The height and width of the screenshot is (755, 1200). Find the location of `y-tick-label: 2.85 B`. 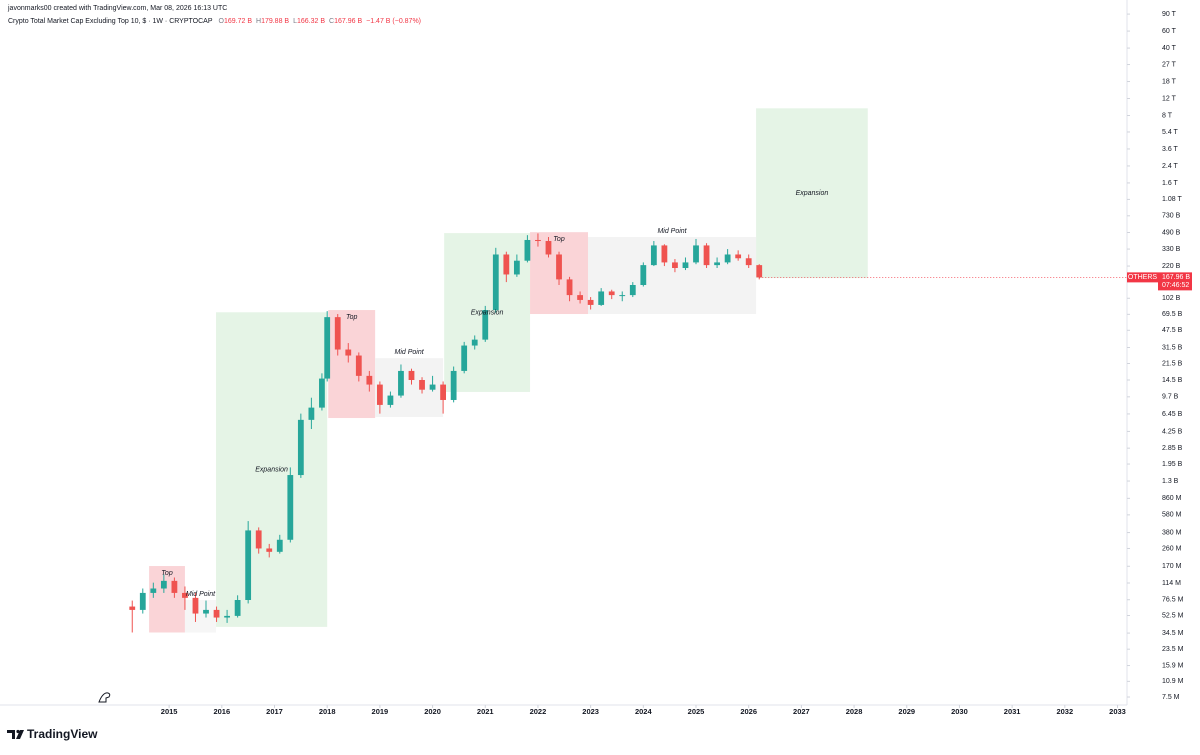

y-tick-label: 2.85 B is located at coordinates (1172, 448).